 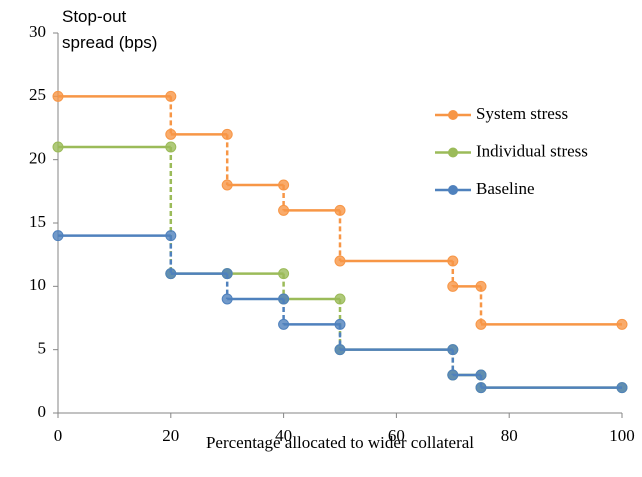 I want to click on y-tick-label: 0, so click(x=42, y=411).